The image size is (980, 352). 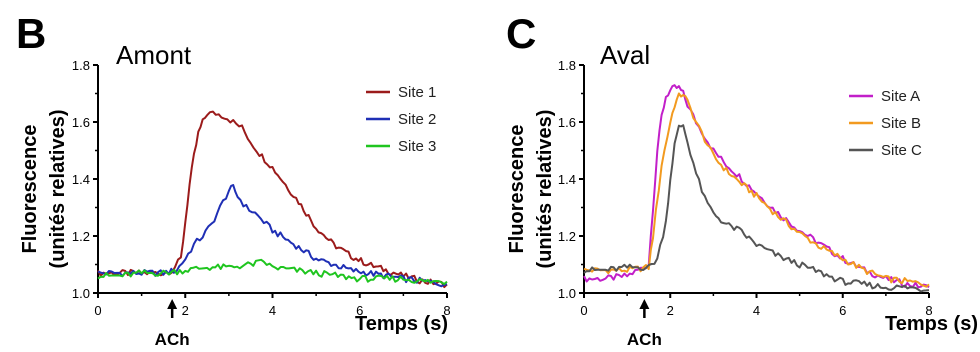 I want to click on legend-label: Site 2, so click(x=417, y=119).